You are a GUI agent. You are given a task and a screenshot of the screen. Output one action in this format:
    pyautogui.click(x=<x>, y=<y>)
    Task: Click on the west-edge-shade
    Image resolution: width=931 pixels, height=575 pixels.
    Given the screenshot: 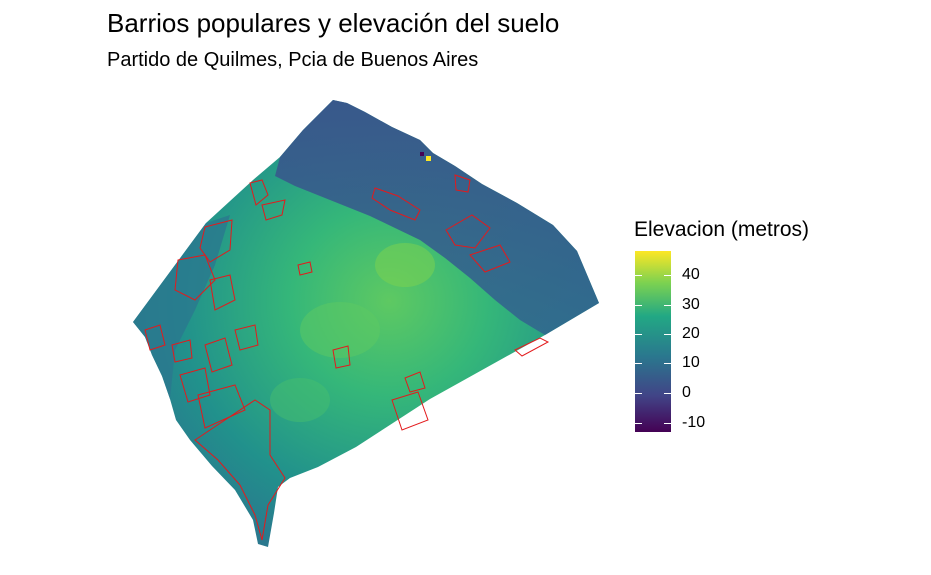 What is the action you would take?
    pyautogui.click(x=181, y=307)
    